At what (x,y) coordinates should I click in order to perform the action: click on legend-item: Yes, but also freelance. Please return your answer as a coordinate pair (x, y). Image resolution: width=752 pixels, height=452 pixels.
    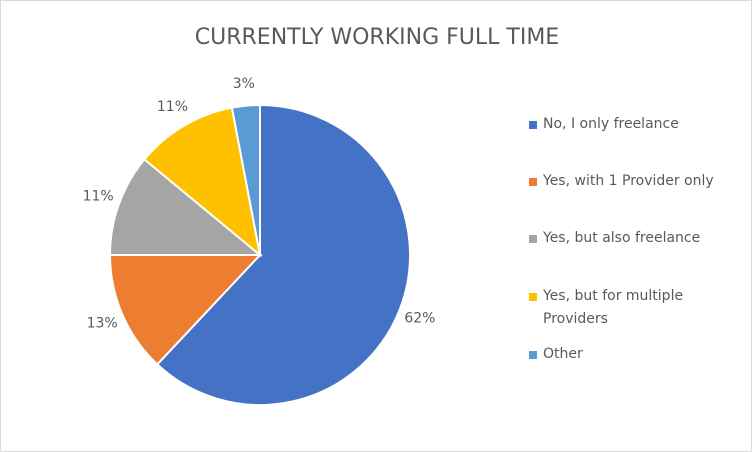
    Looking at the image, I should click on (614, 238).